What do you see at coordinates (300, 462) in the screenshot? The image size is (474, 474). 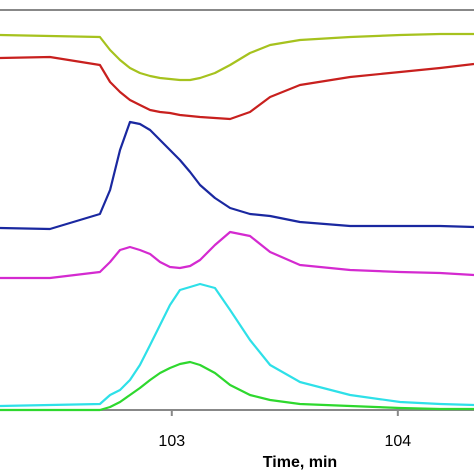 I see `x-axis-label: Time, min` at bounding box center [300, 462].